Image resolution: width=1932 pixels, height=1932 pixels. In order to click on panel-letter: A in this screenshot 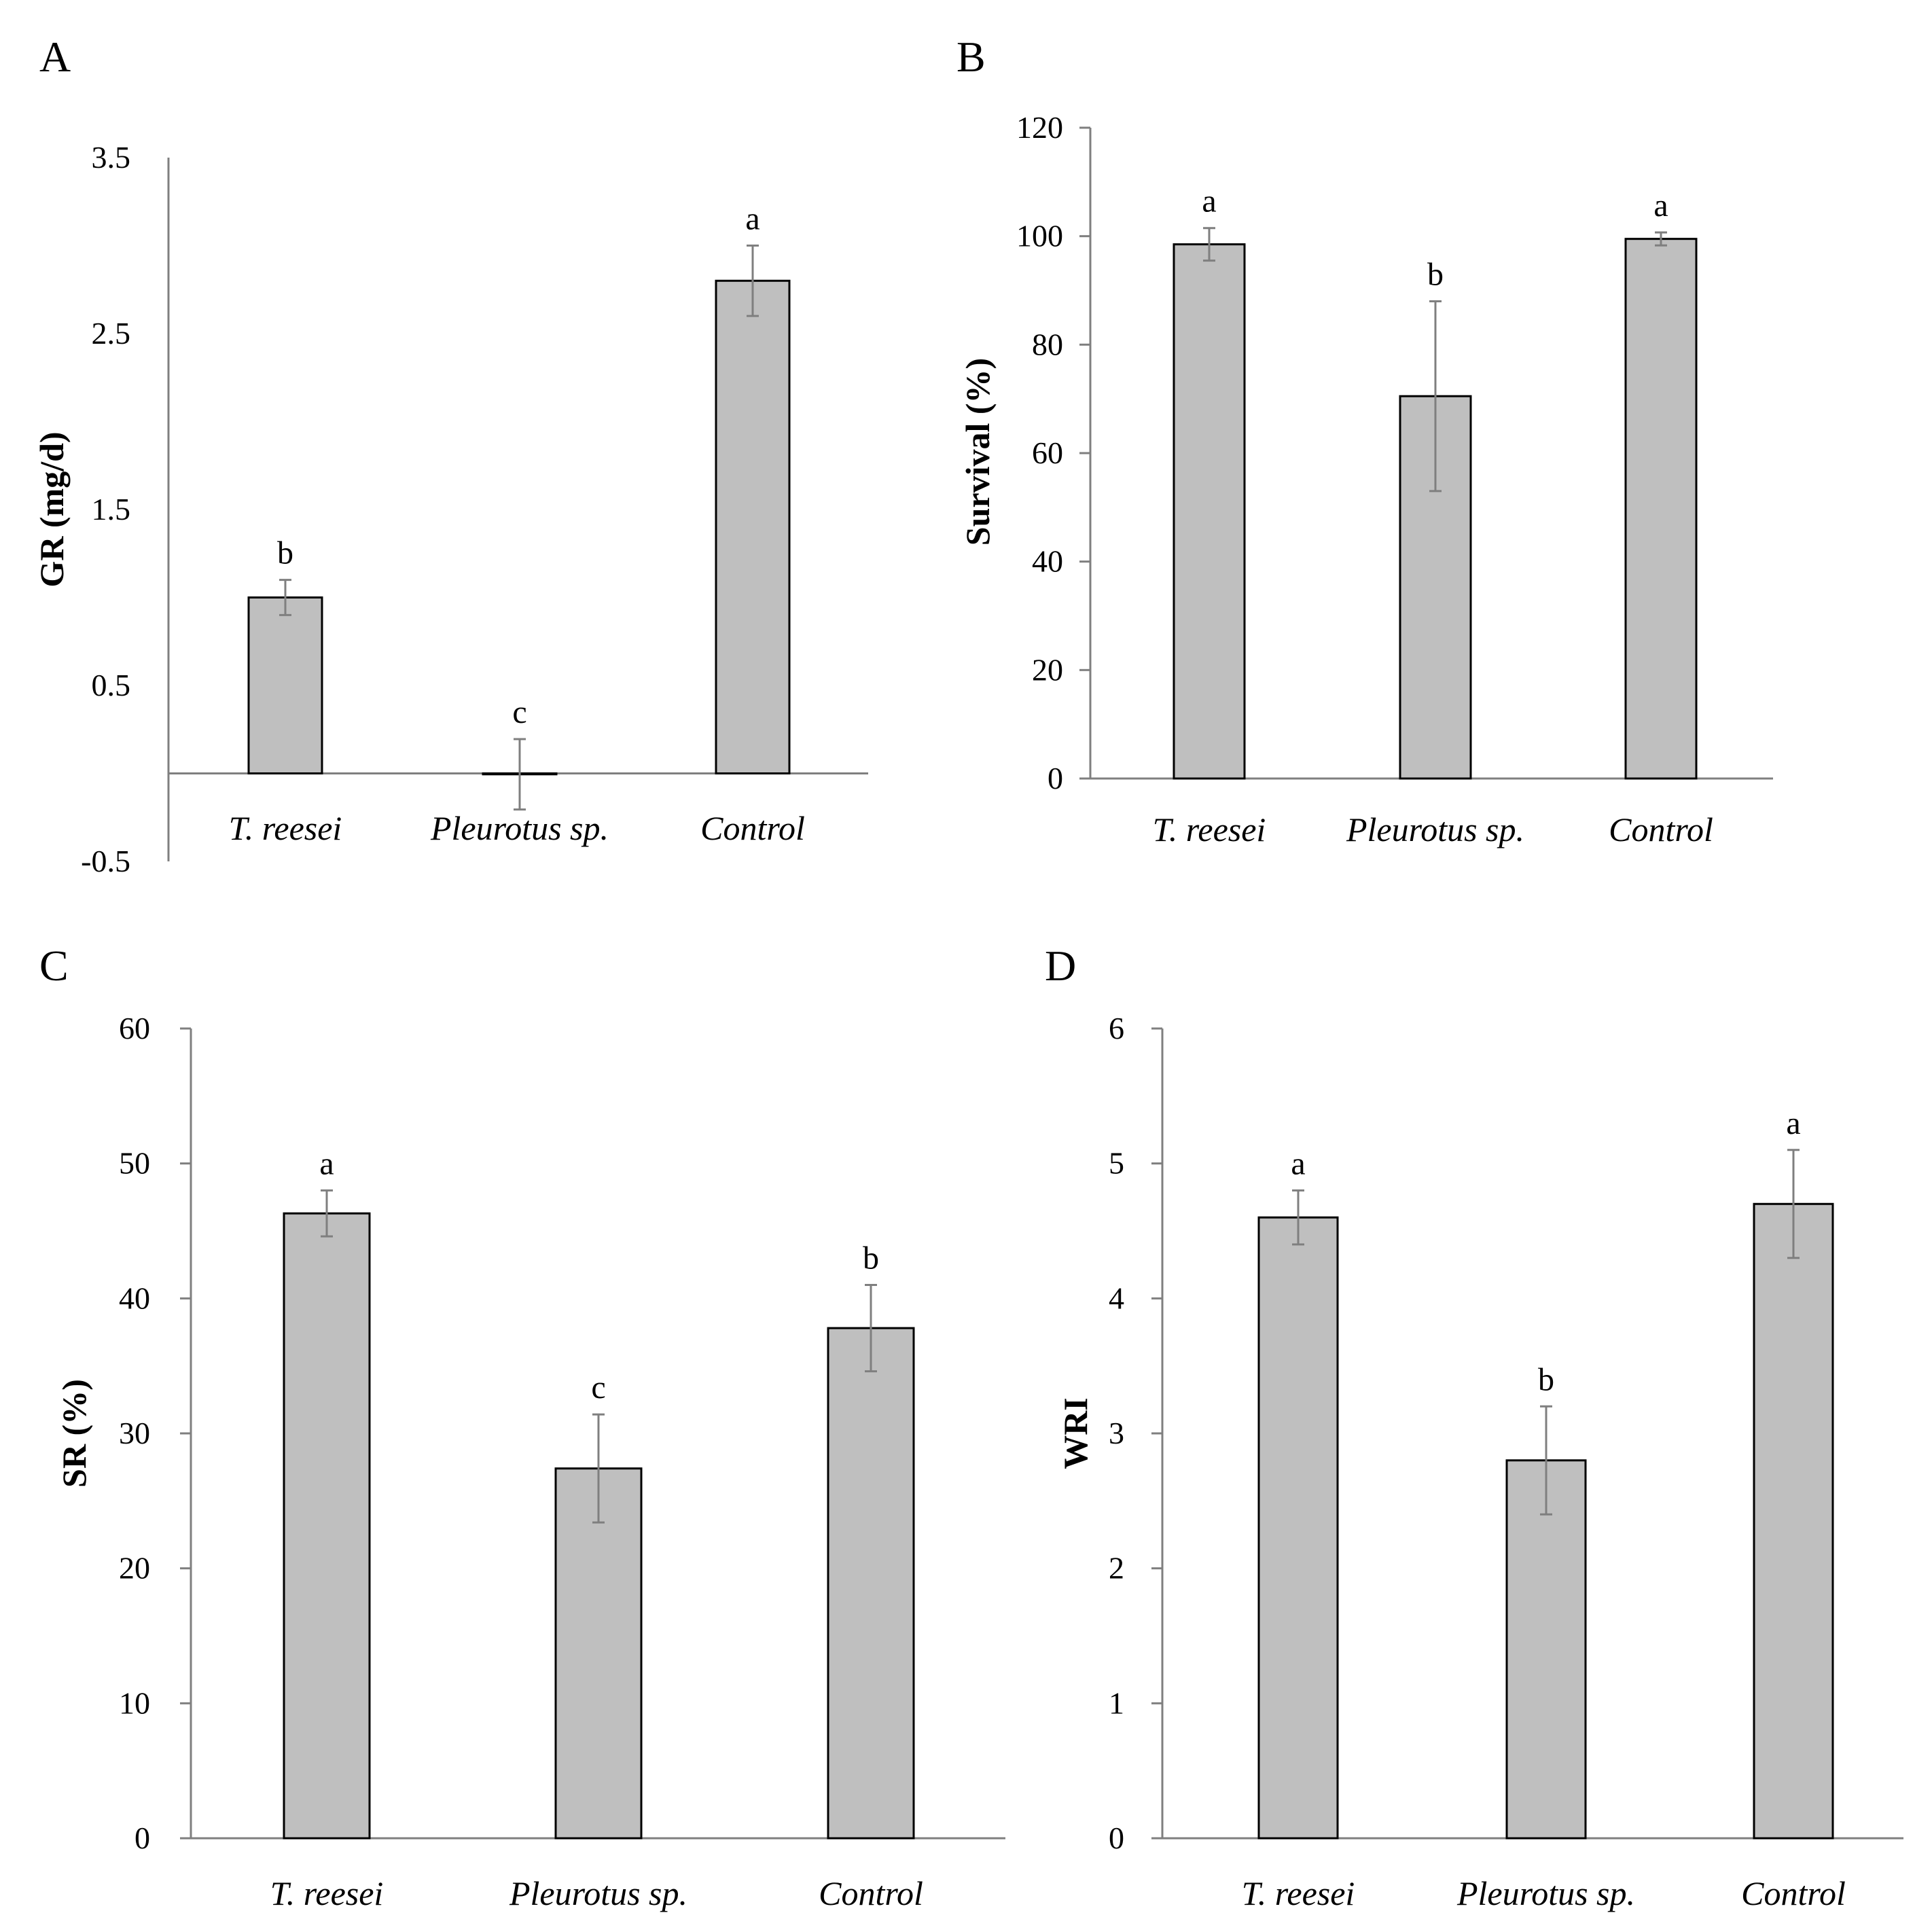, I will do `click(55, 57)`.